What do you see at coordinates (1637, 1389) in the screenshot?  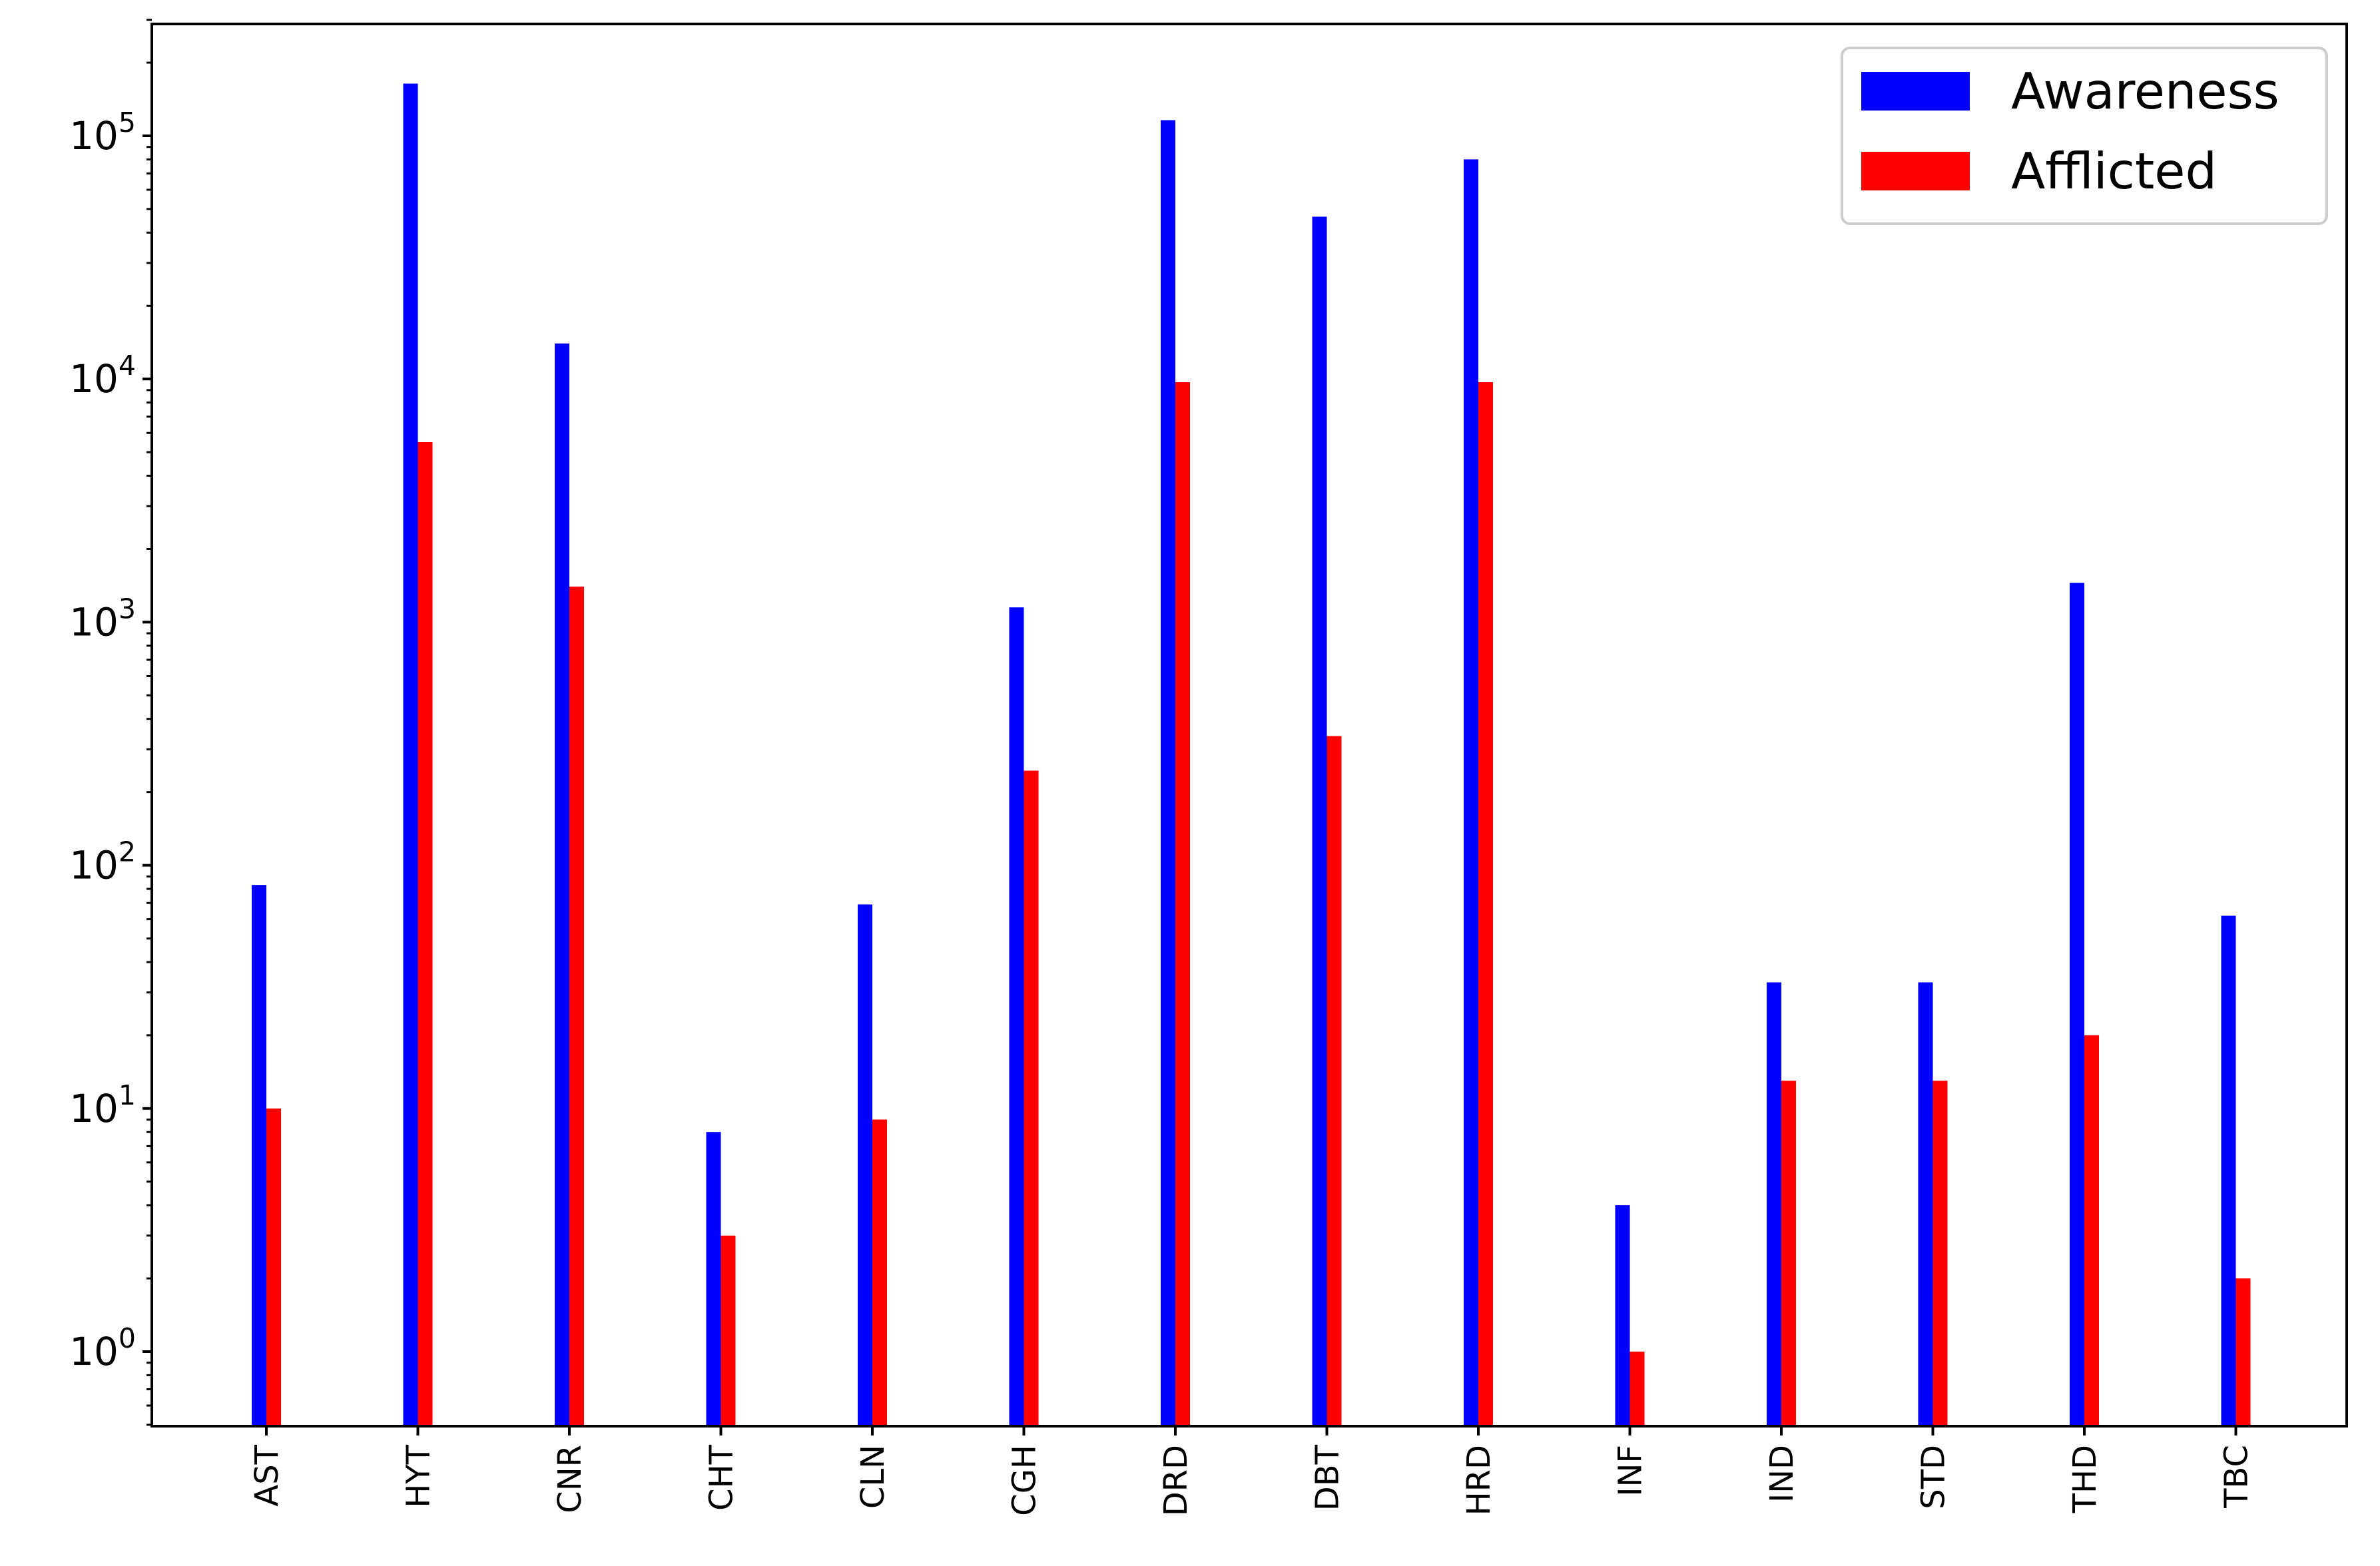 I see `bar-afflicted-inf` at bounding box center [1637, 1389].